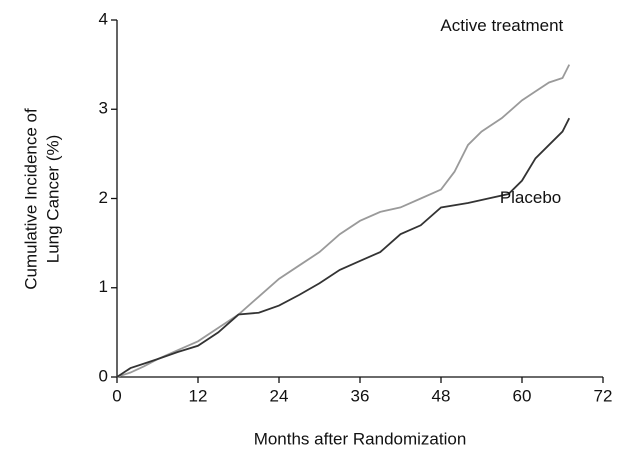 The image size is (634, 460). What do you see at coordinates (103, 108) in the screenshot?
I see `y-tick-label: 3` at bounding box center [103, 108].